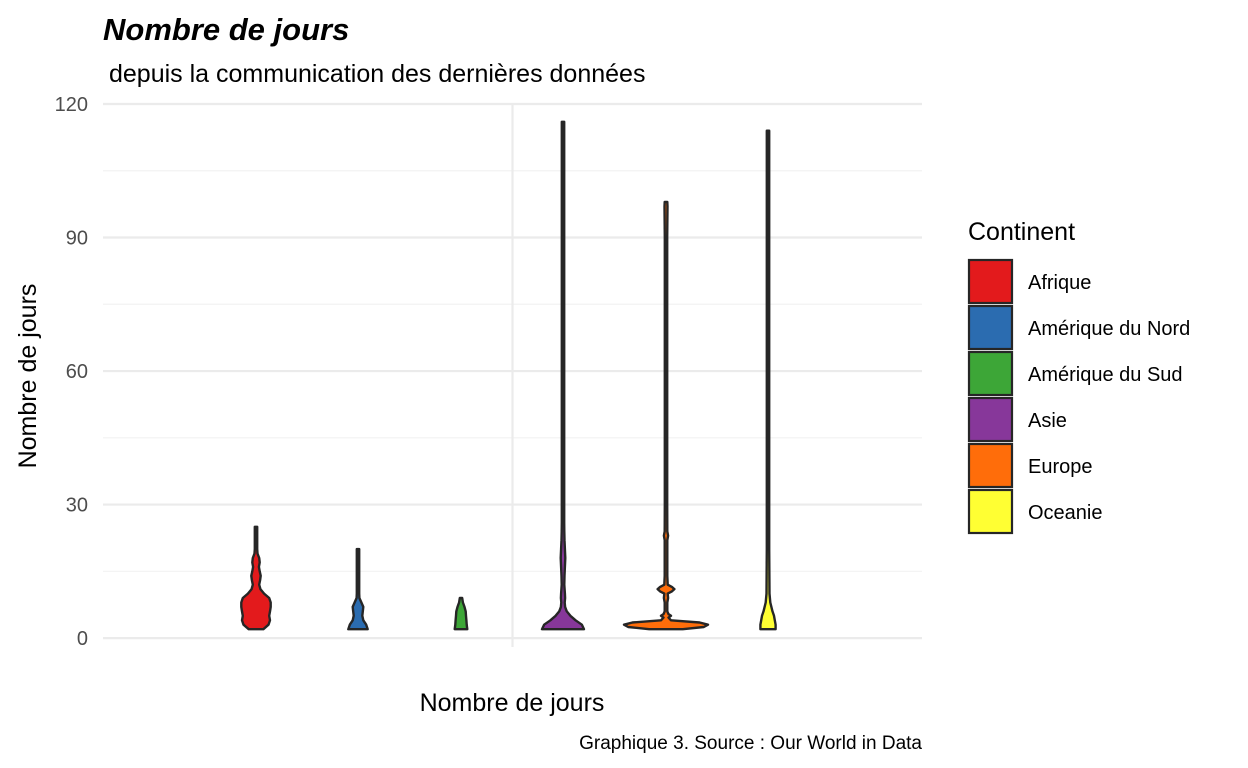 This screenshot has width=1248, height=768. Describe the element at coordinates (1065, 513) in the screenshot. I see `legend-label: Oceanie` at that location.